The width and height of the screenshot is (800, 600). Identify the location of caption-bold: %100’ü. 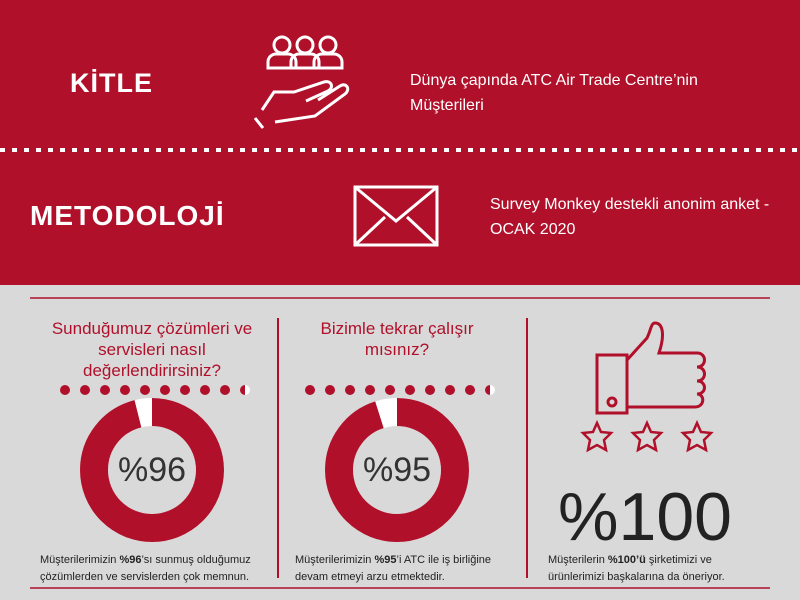
(626, 560).